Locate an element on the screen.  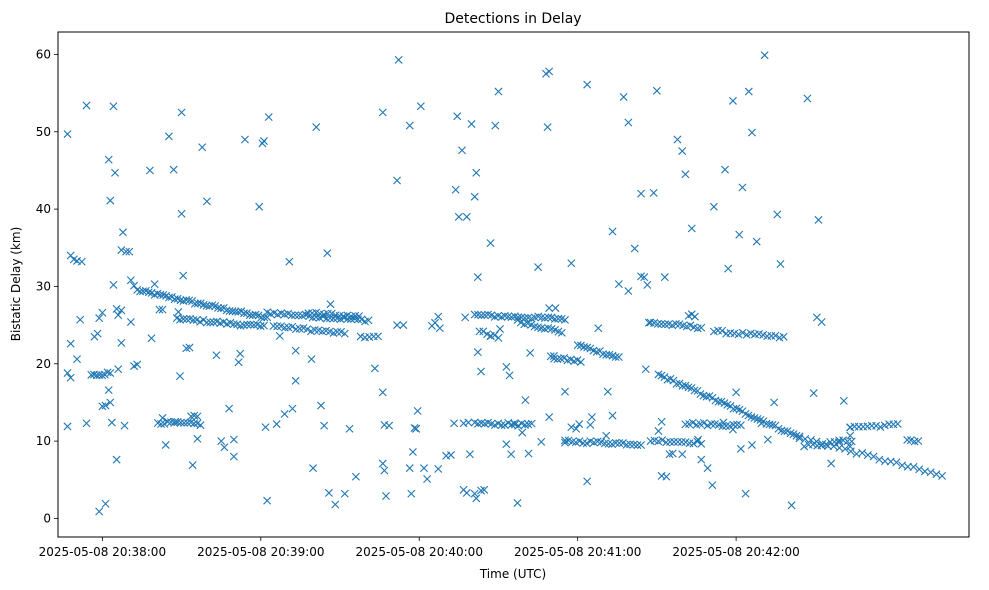
y-tick-label: 0 is located at coordinates (47, 518).